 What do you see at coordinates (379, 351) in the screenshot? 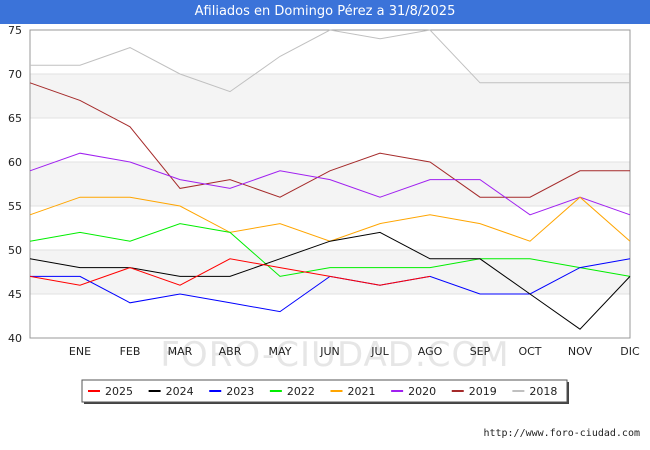
I see `x-tick-label: JUL` at bounding box center [379, 351].